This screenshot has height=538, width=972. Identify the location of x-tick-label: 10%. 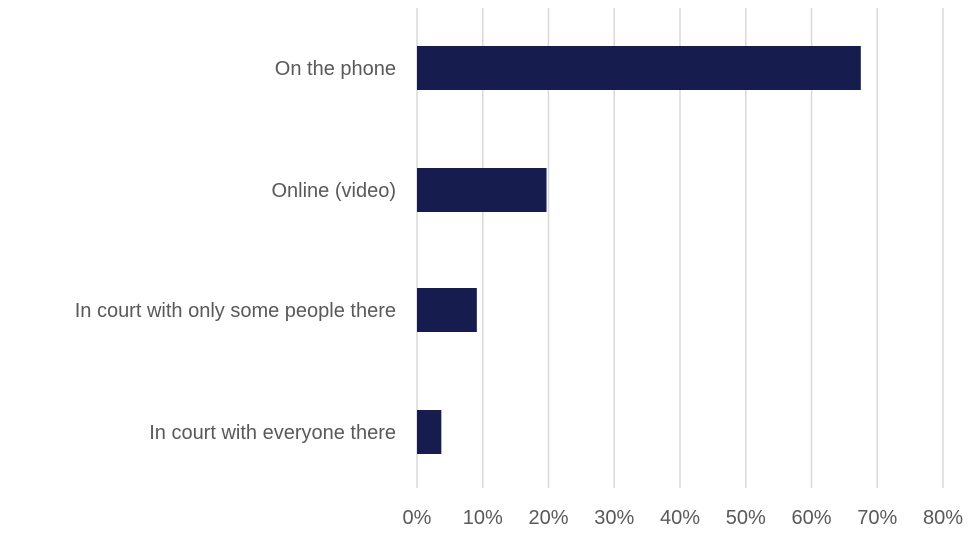
(483, 518).